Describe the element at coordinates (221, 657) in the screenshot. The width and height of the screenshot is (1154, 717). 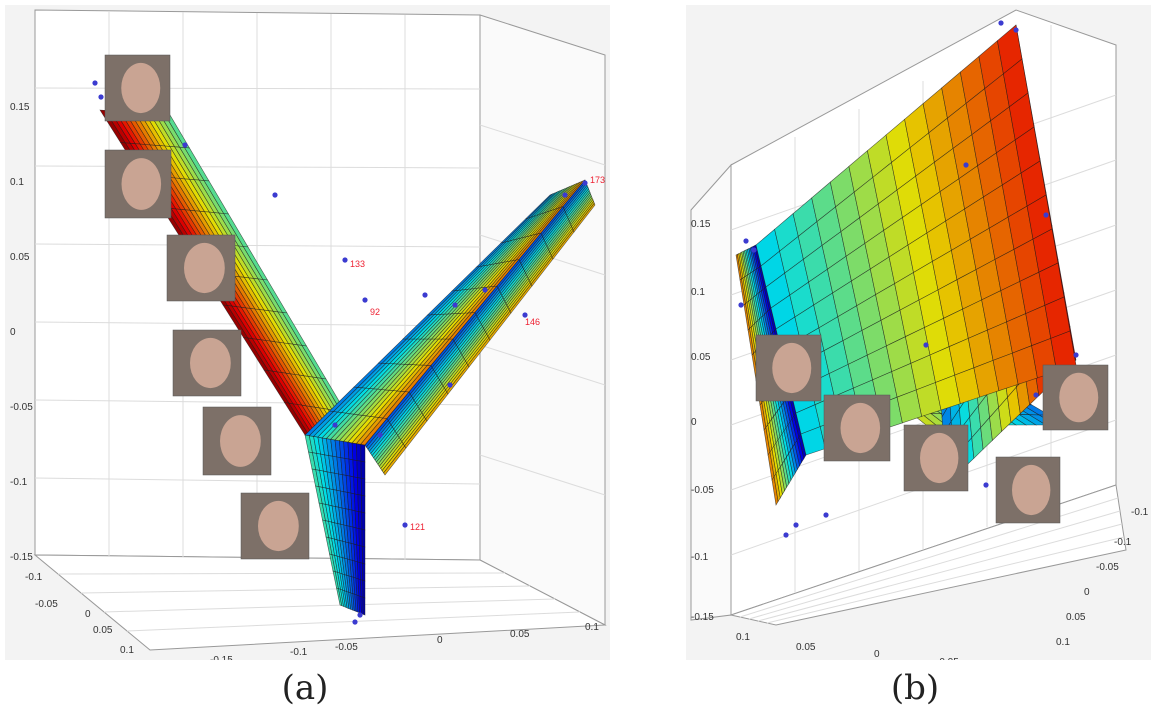
I see `x-tick-label: -0.15` at that location.